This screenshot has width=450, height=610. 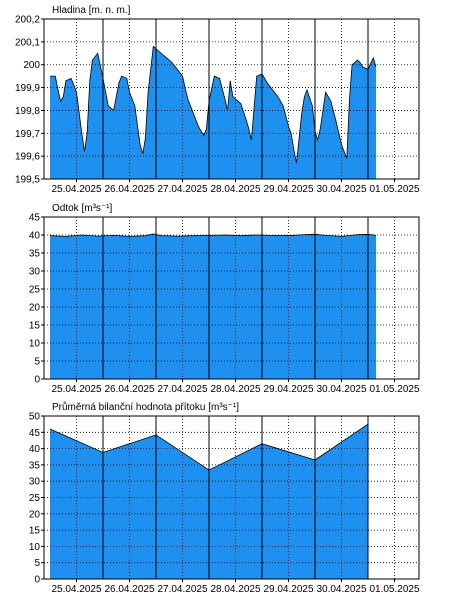 What do you see at coordinates (341, 389) in the screenshot?
I see `panel-1-xtick-label-5: 30.04.2025` at bounding box center [341, 389].